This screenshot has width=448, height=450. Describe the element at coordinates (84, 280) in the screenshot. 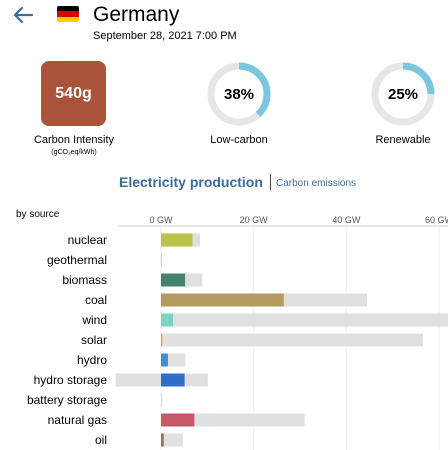

I see `category-label: biomass` at that location.